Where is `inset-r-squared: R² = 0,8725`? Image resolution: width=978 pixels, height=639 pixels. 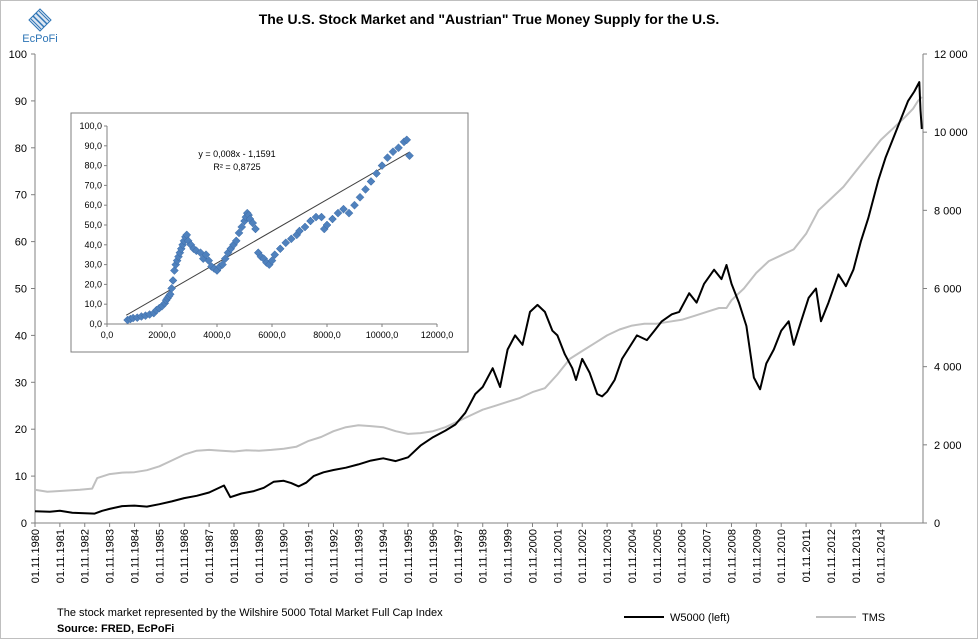
inset-r-squared: R² = 0,8725 is located at coordinates (236, 167).